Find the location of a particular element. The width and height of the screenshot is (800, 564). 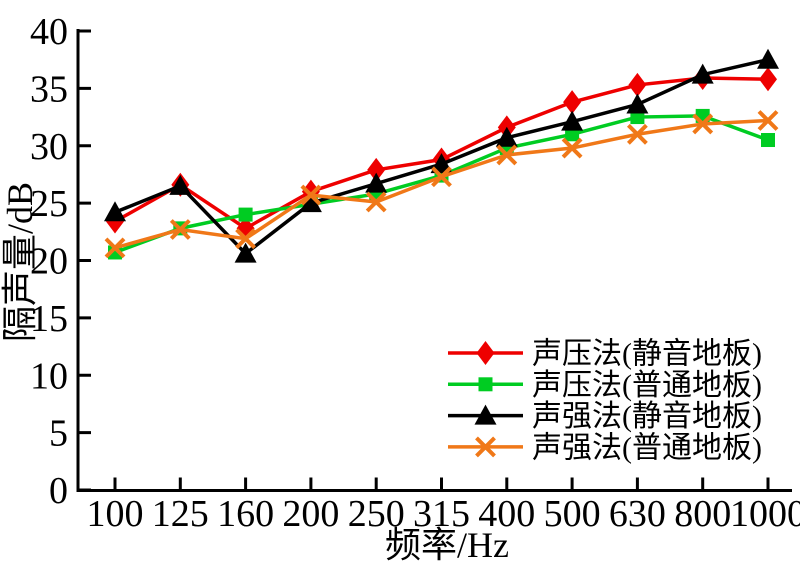

x-tick-label: 315 is located at coordinates (441, 514).